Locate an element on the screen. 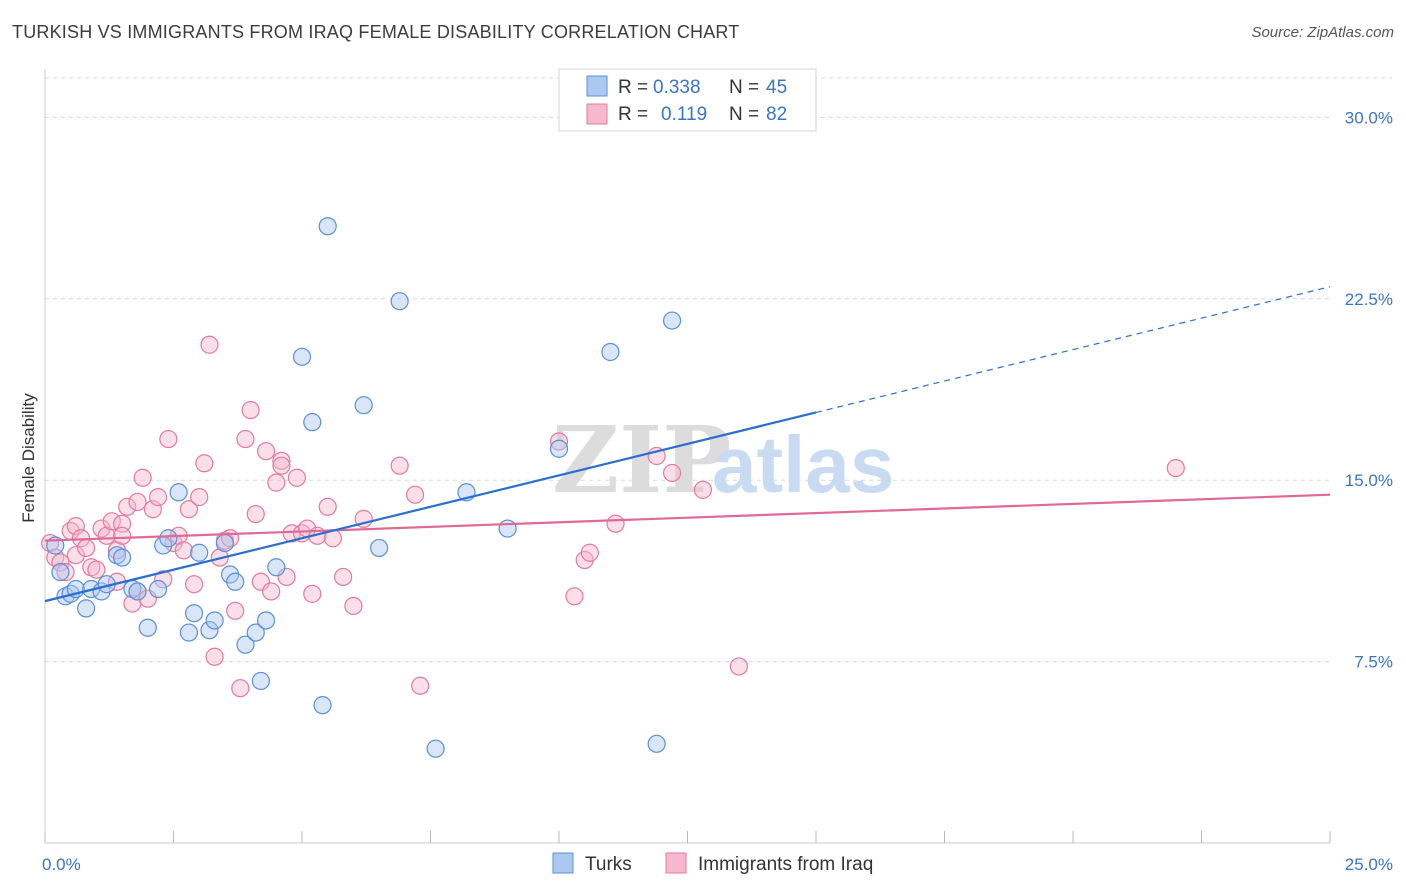  y-tick-label-3: 30.0% is located at coordinates (1369, 117).